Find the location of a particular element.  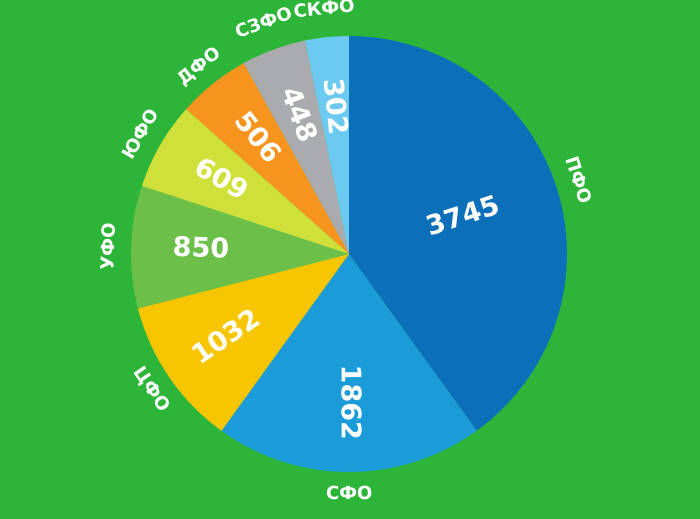

value-label: 302 is located at coordinates (335, 106).